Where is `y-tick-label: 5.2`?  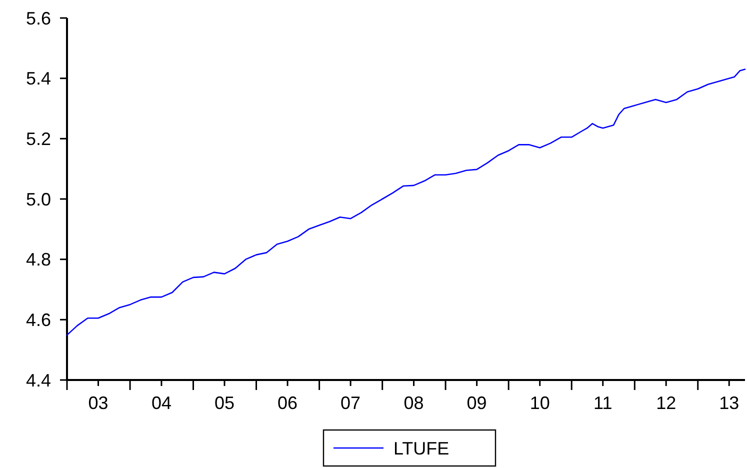 y-tick-label: 5.2 is located at coordinates (38, 138).